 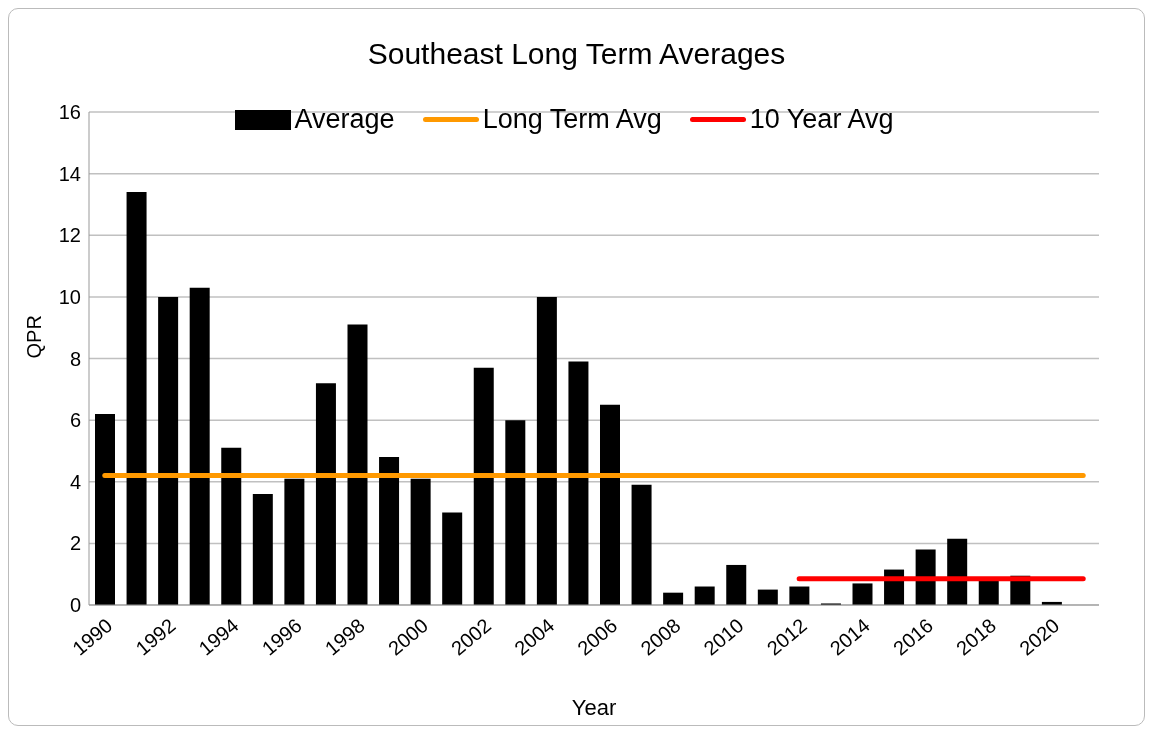 I want to click on y-tick-label: 2, so click(x=75, y=543).